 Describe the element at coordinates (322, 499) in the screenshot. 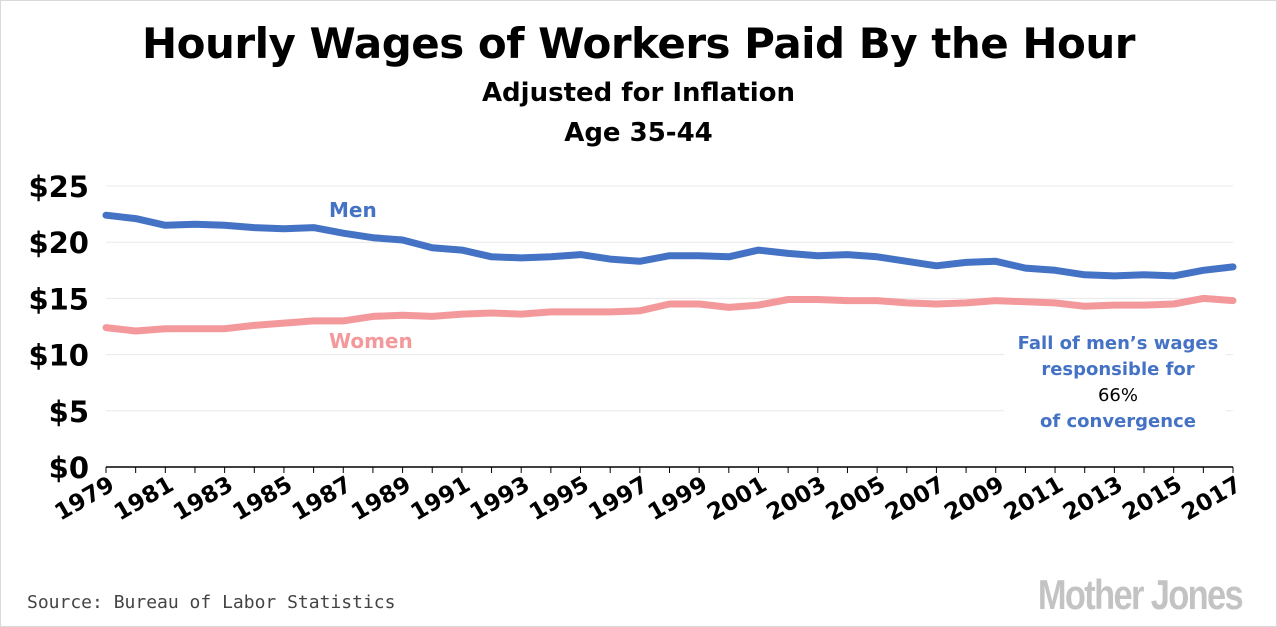

I see `x-tick-label: 1987` at that location.